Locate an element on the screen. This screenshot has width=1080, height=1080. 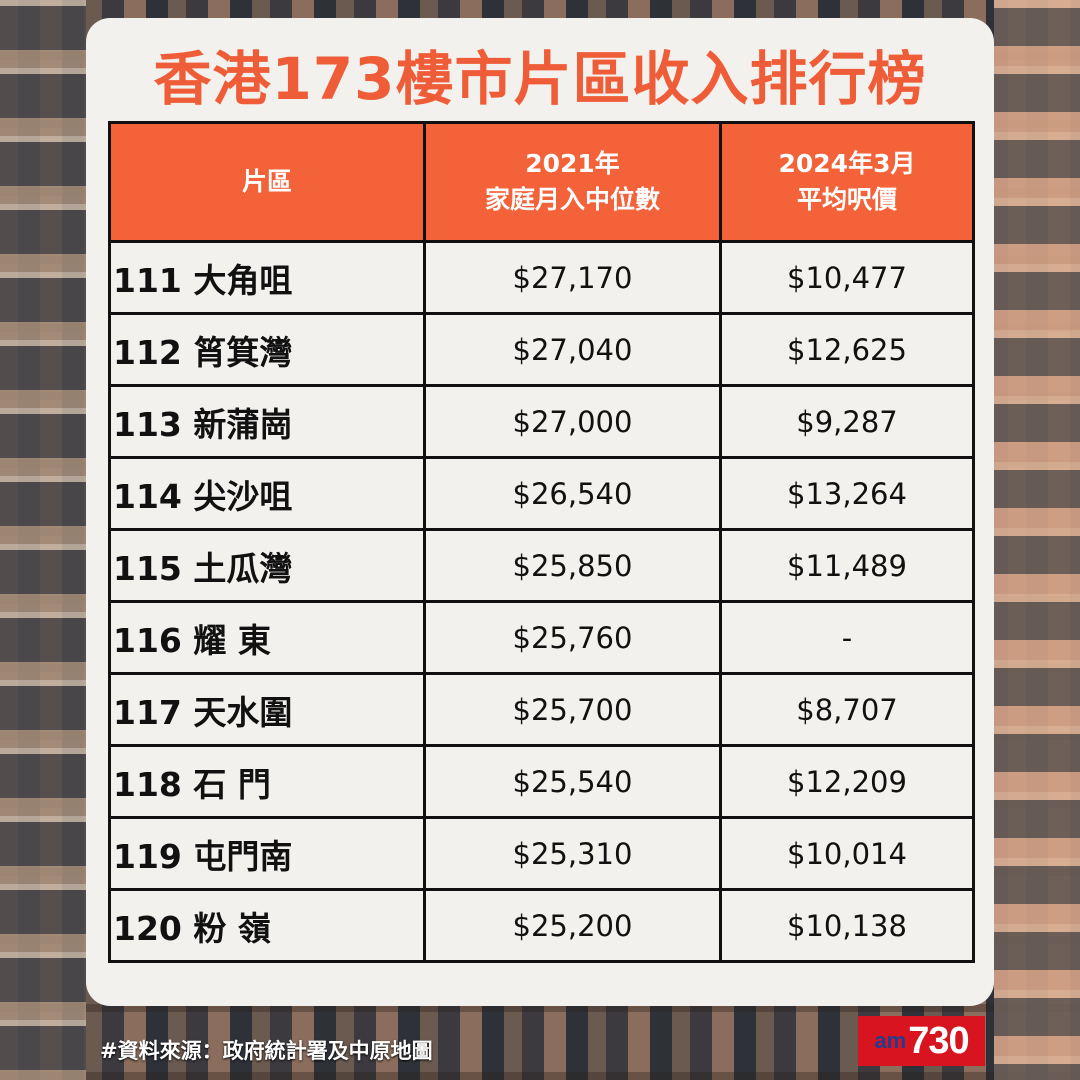
cell-income: $25,700 is located at coordinates (572, 709).